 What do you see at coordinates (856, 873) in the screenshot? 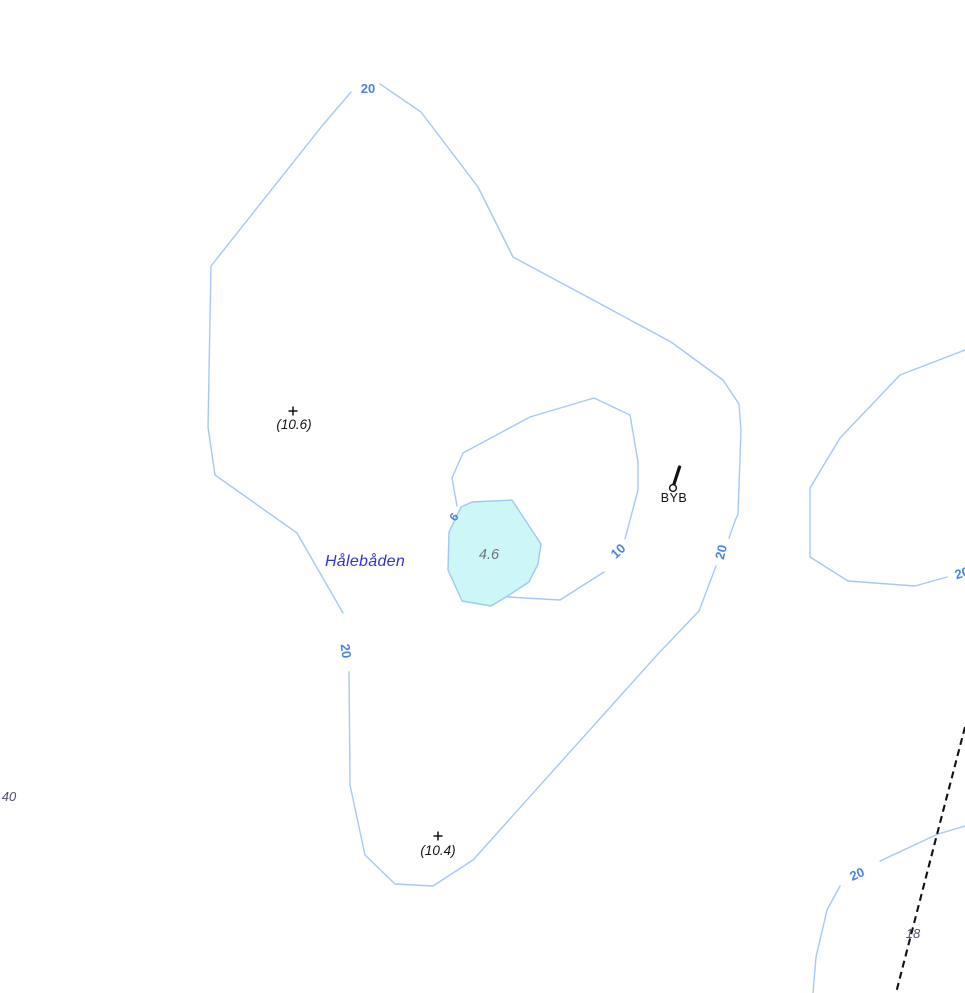
I see `contour-label-20-bottomright: 20` at bounding box center [856, 873].